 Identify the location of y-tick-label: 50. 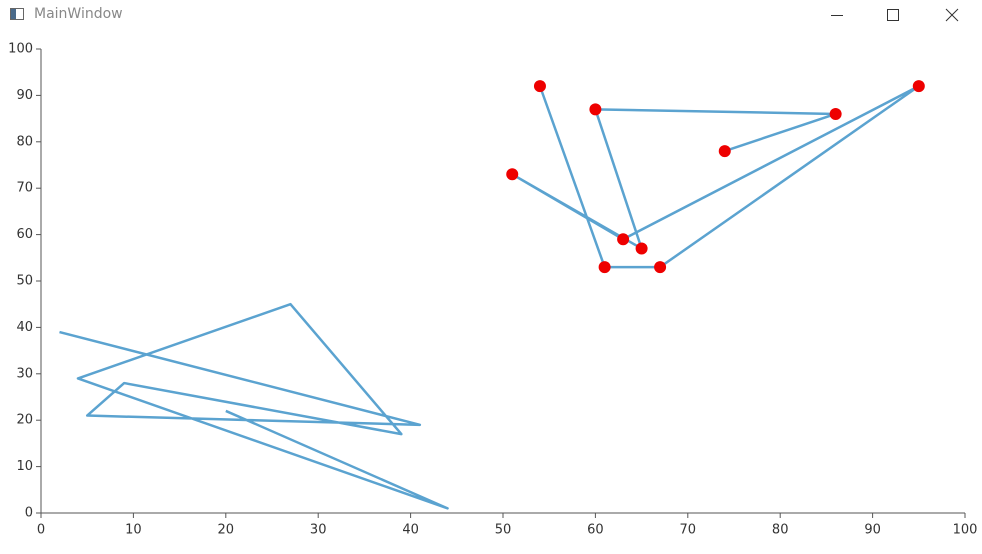
(24, 281).